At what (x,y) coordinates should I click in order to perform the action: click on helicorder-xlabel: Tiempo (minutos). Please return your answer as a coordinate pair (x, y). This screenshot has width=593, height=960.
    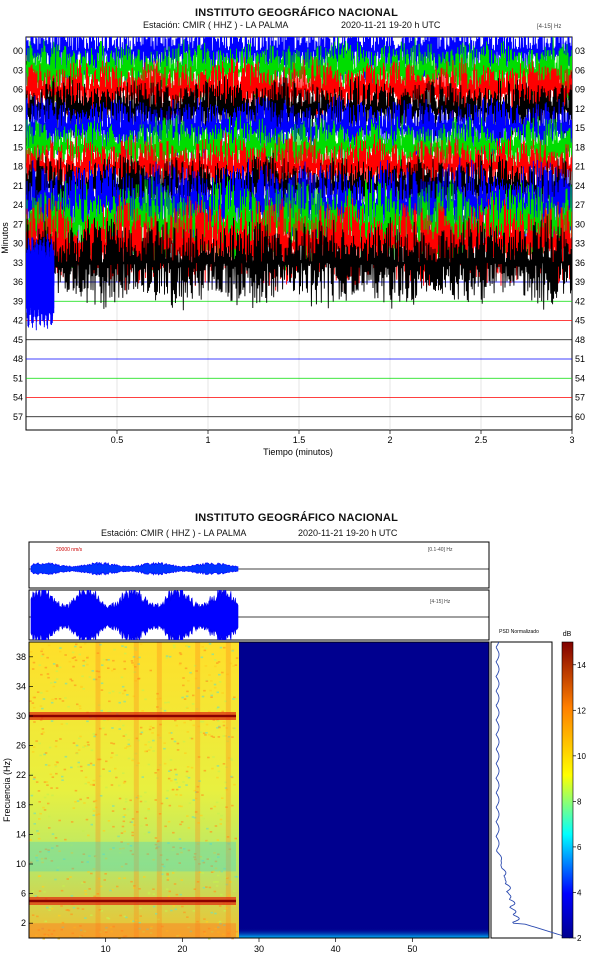
    Looking at the image, I should click on (298, 452).